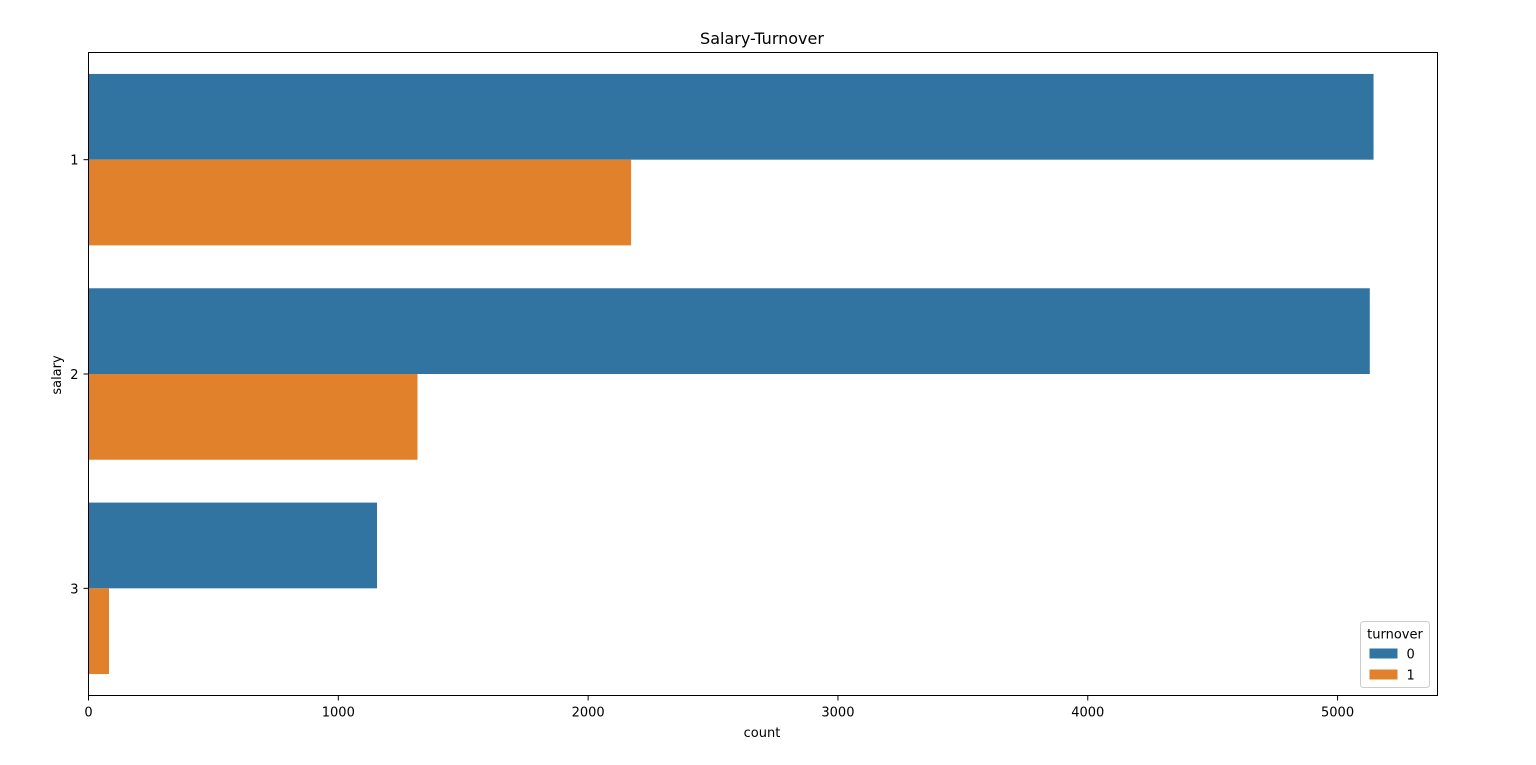  What do you see at coordinates (837, 713) in the screenshot?
I see `x-tick-label: 3000` at bounding box center [837, 713].